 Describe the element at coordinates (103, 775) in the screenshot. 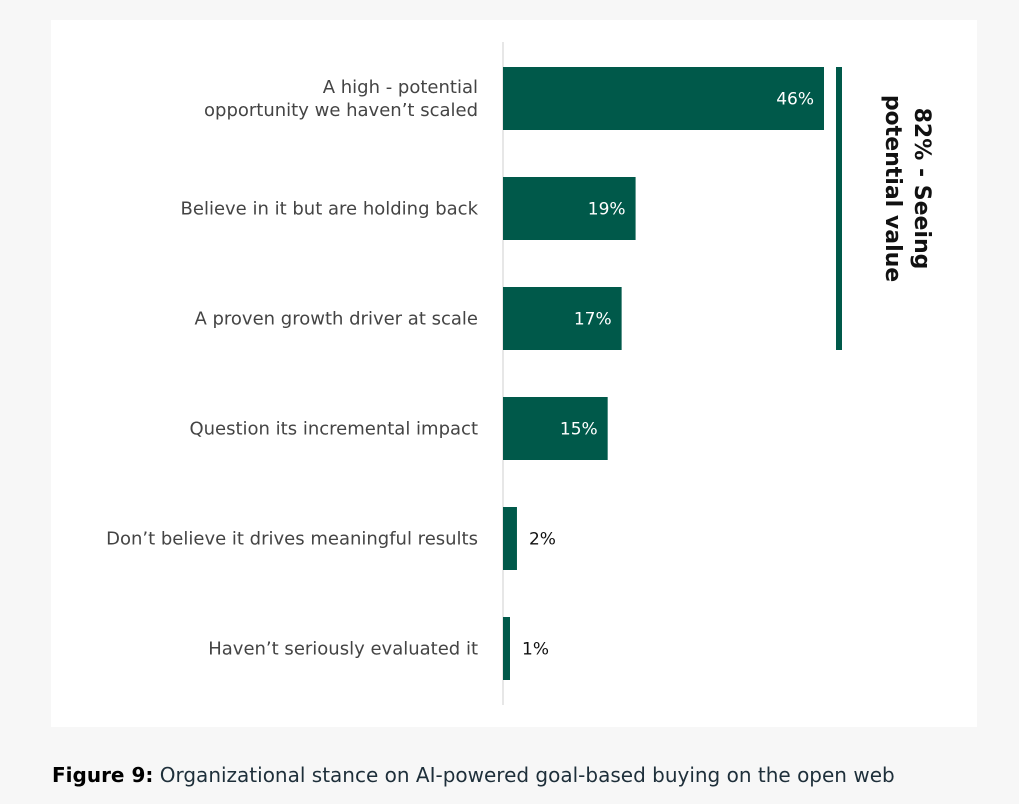

I see `figure-number: Figure 9:` at that location.